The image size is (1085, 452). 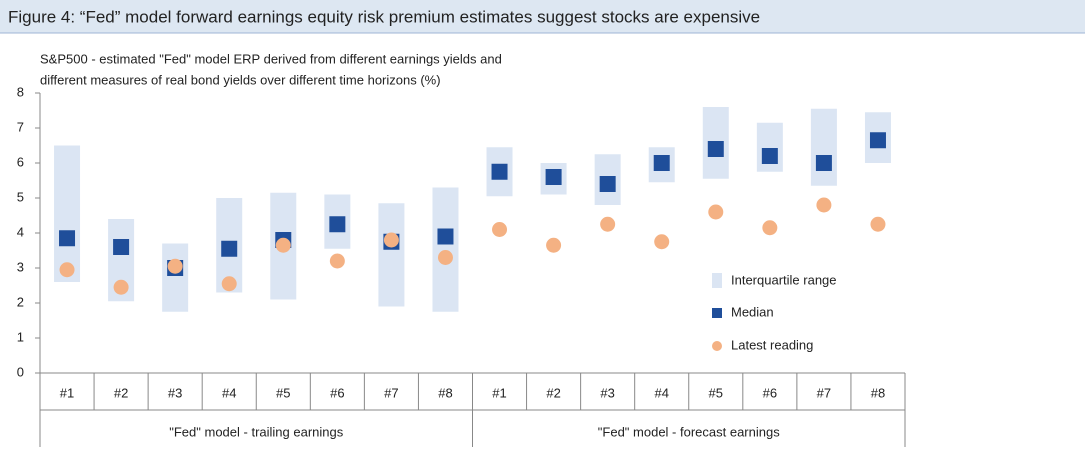 I want to click on y-tick-label: 8, so click(x=20, y=91).